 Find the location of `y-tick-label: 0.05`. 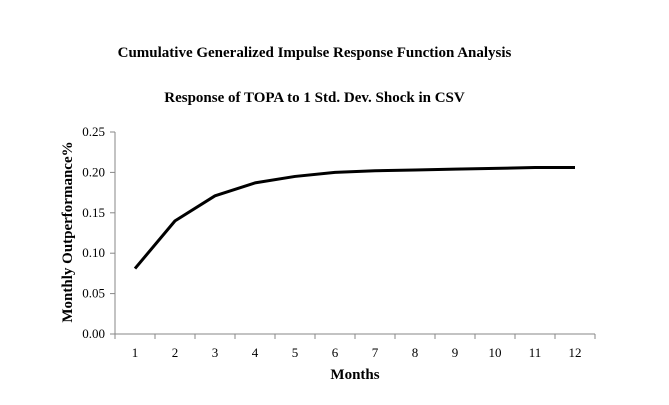

y-tick-label: 0.05 is located at coordinates (93, 293).